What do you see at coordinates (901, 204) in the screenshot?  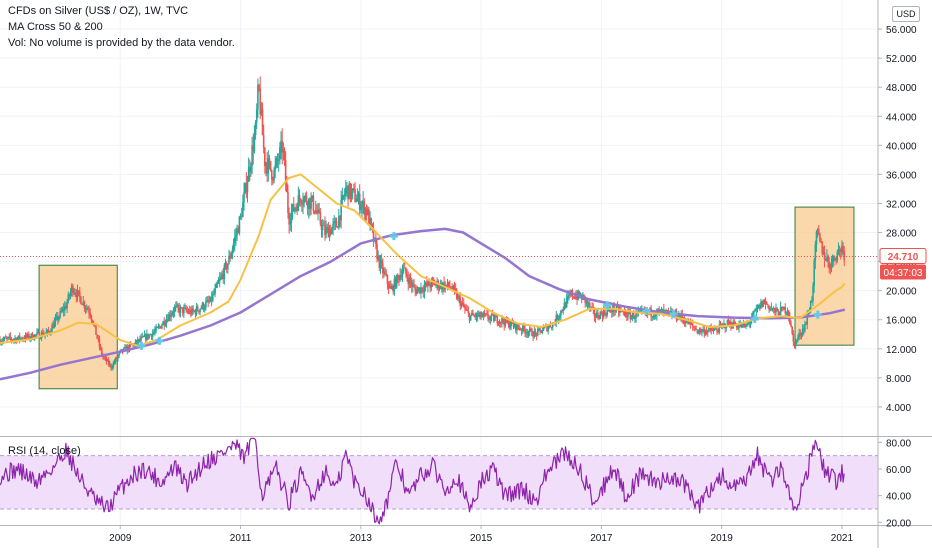 I see `y-tick-label: 32.000` at bounding box center [901, 204].